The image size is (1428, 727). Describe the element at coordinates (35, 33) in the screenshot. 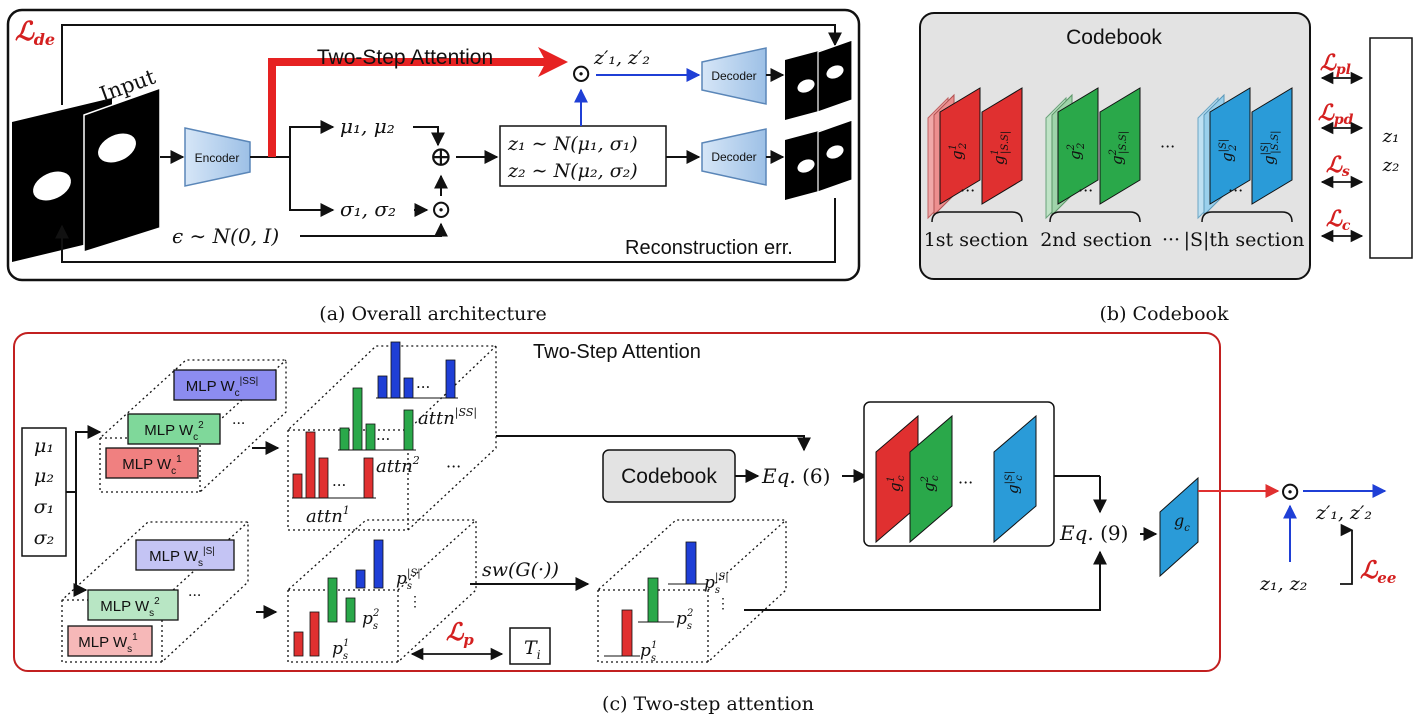

I see `loss-de-label: ℒde` at that location.